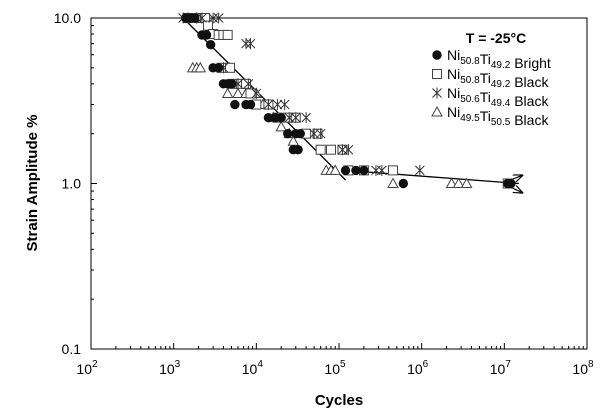  Describe the element at coordinates (87, 368) in the screenshot. I see `x-tick-label: 10²` at that location.